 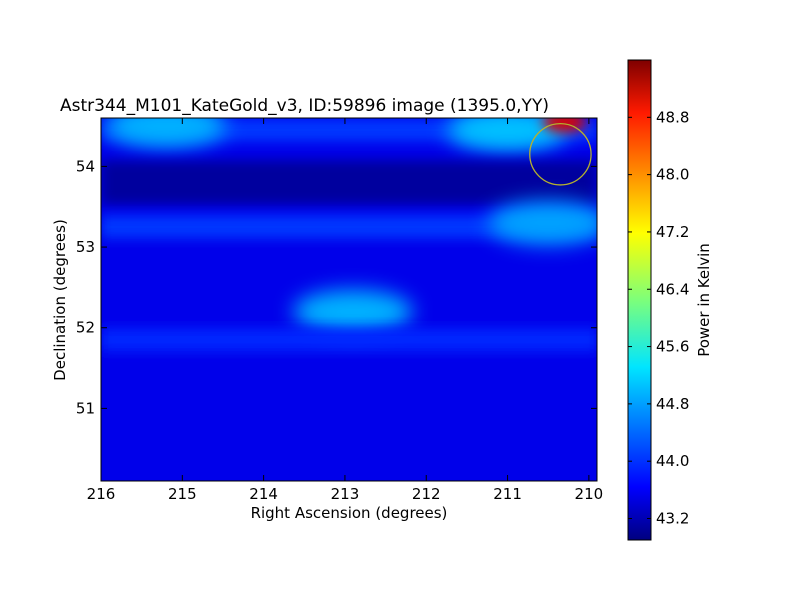 I want to click on colorbar-tick-label: 45.6, so click(x=672, y=347).